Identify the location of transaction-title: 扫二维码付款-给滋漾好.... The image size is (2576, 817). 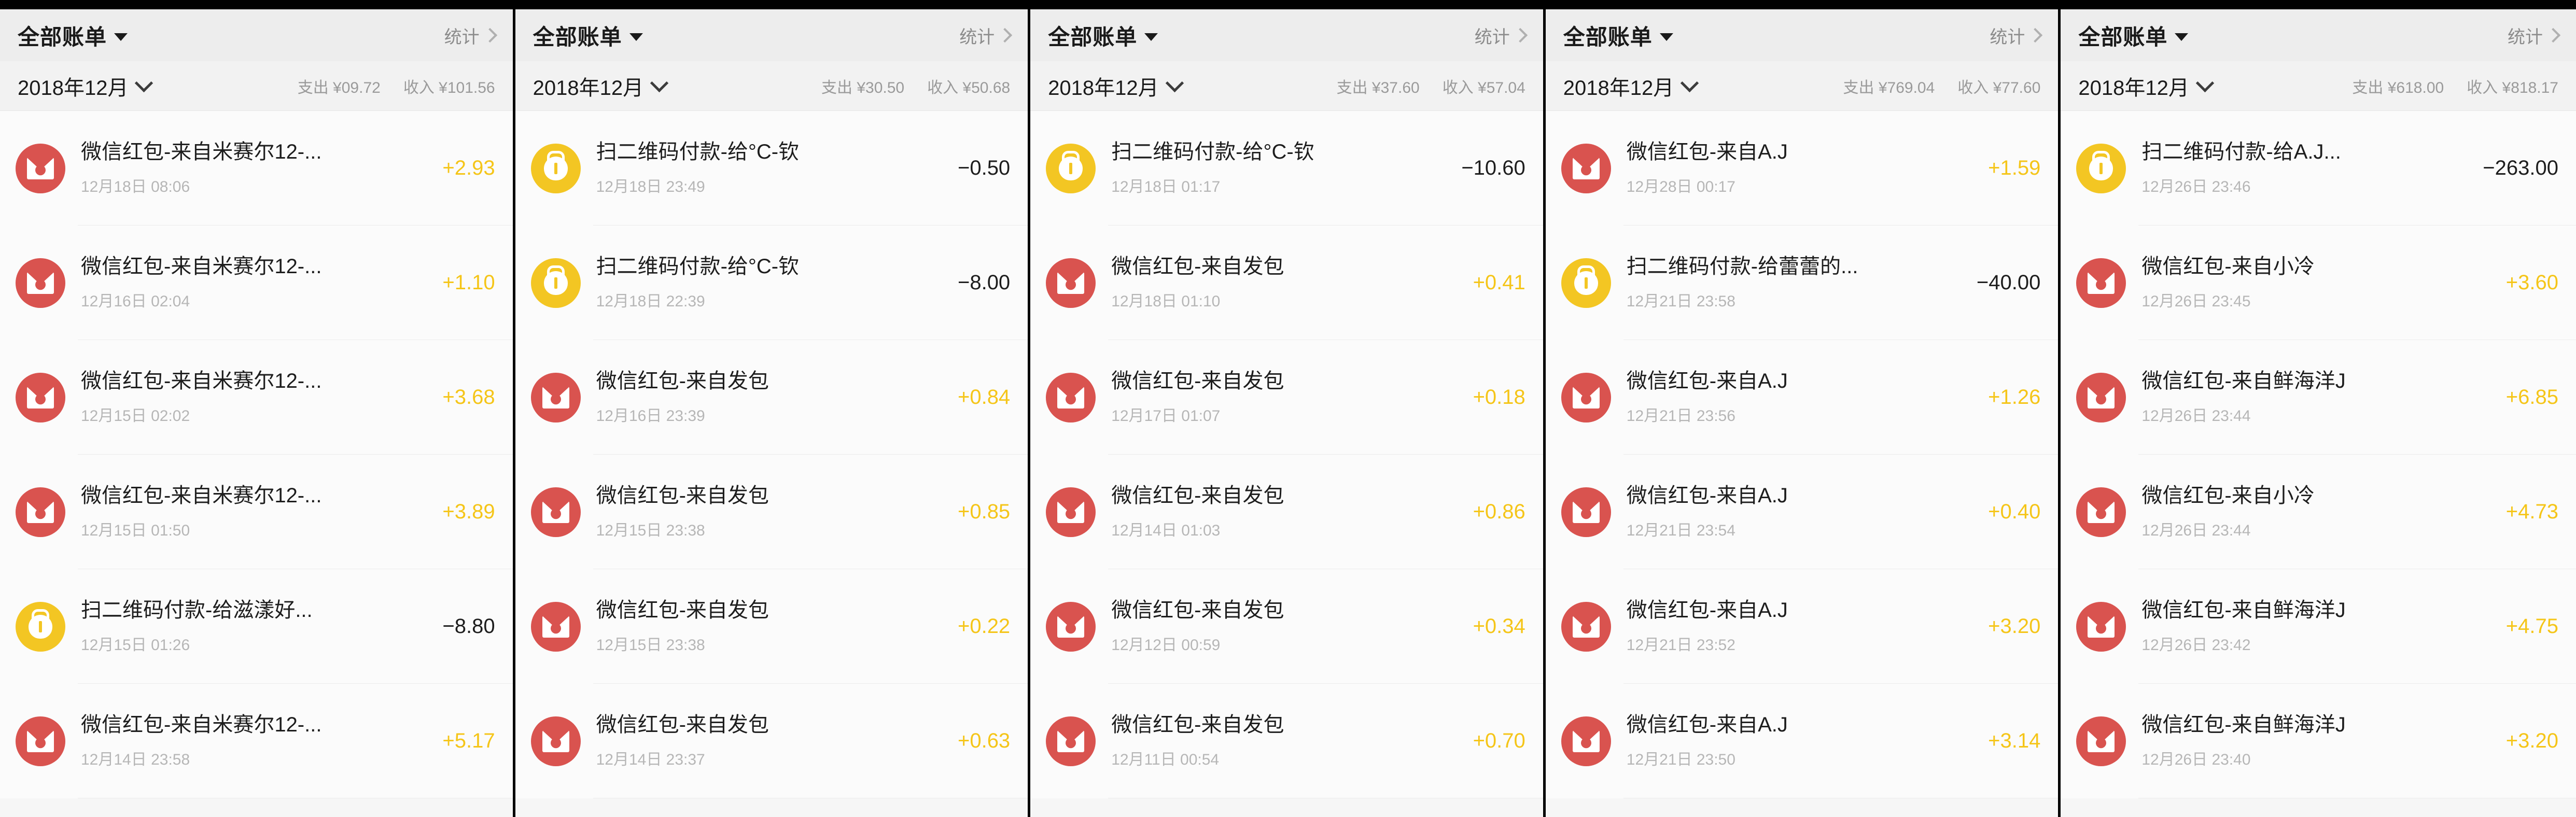
(197, 610).